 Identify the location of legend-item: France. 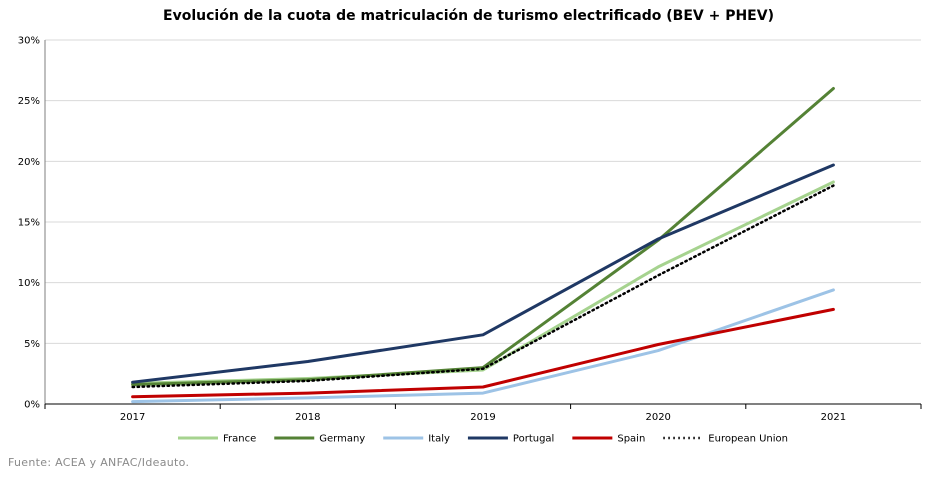
(216, 439).